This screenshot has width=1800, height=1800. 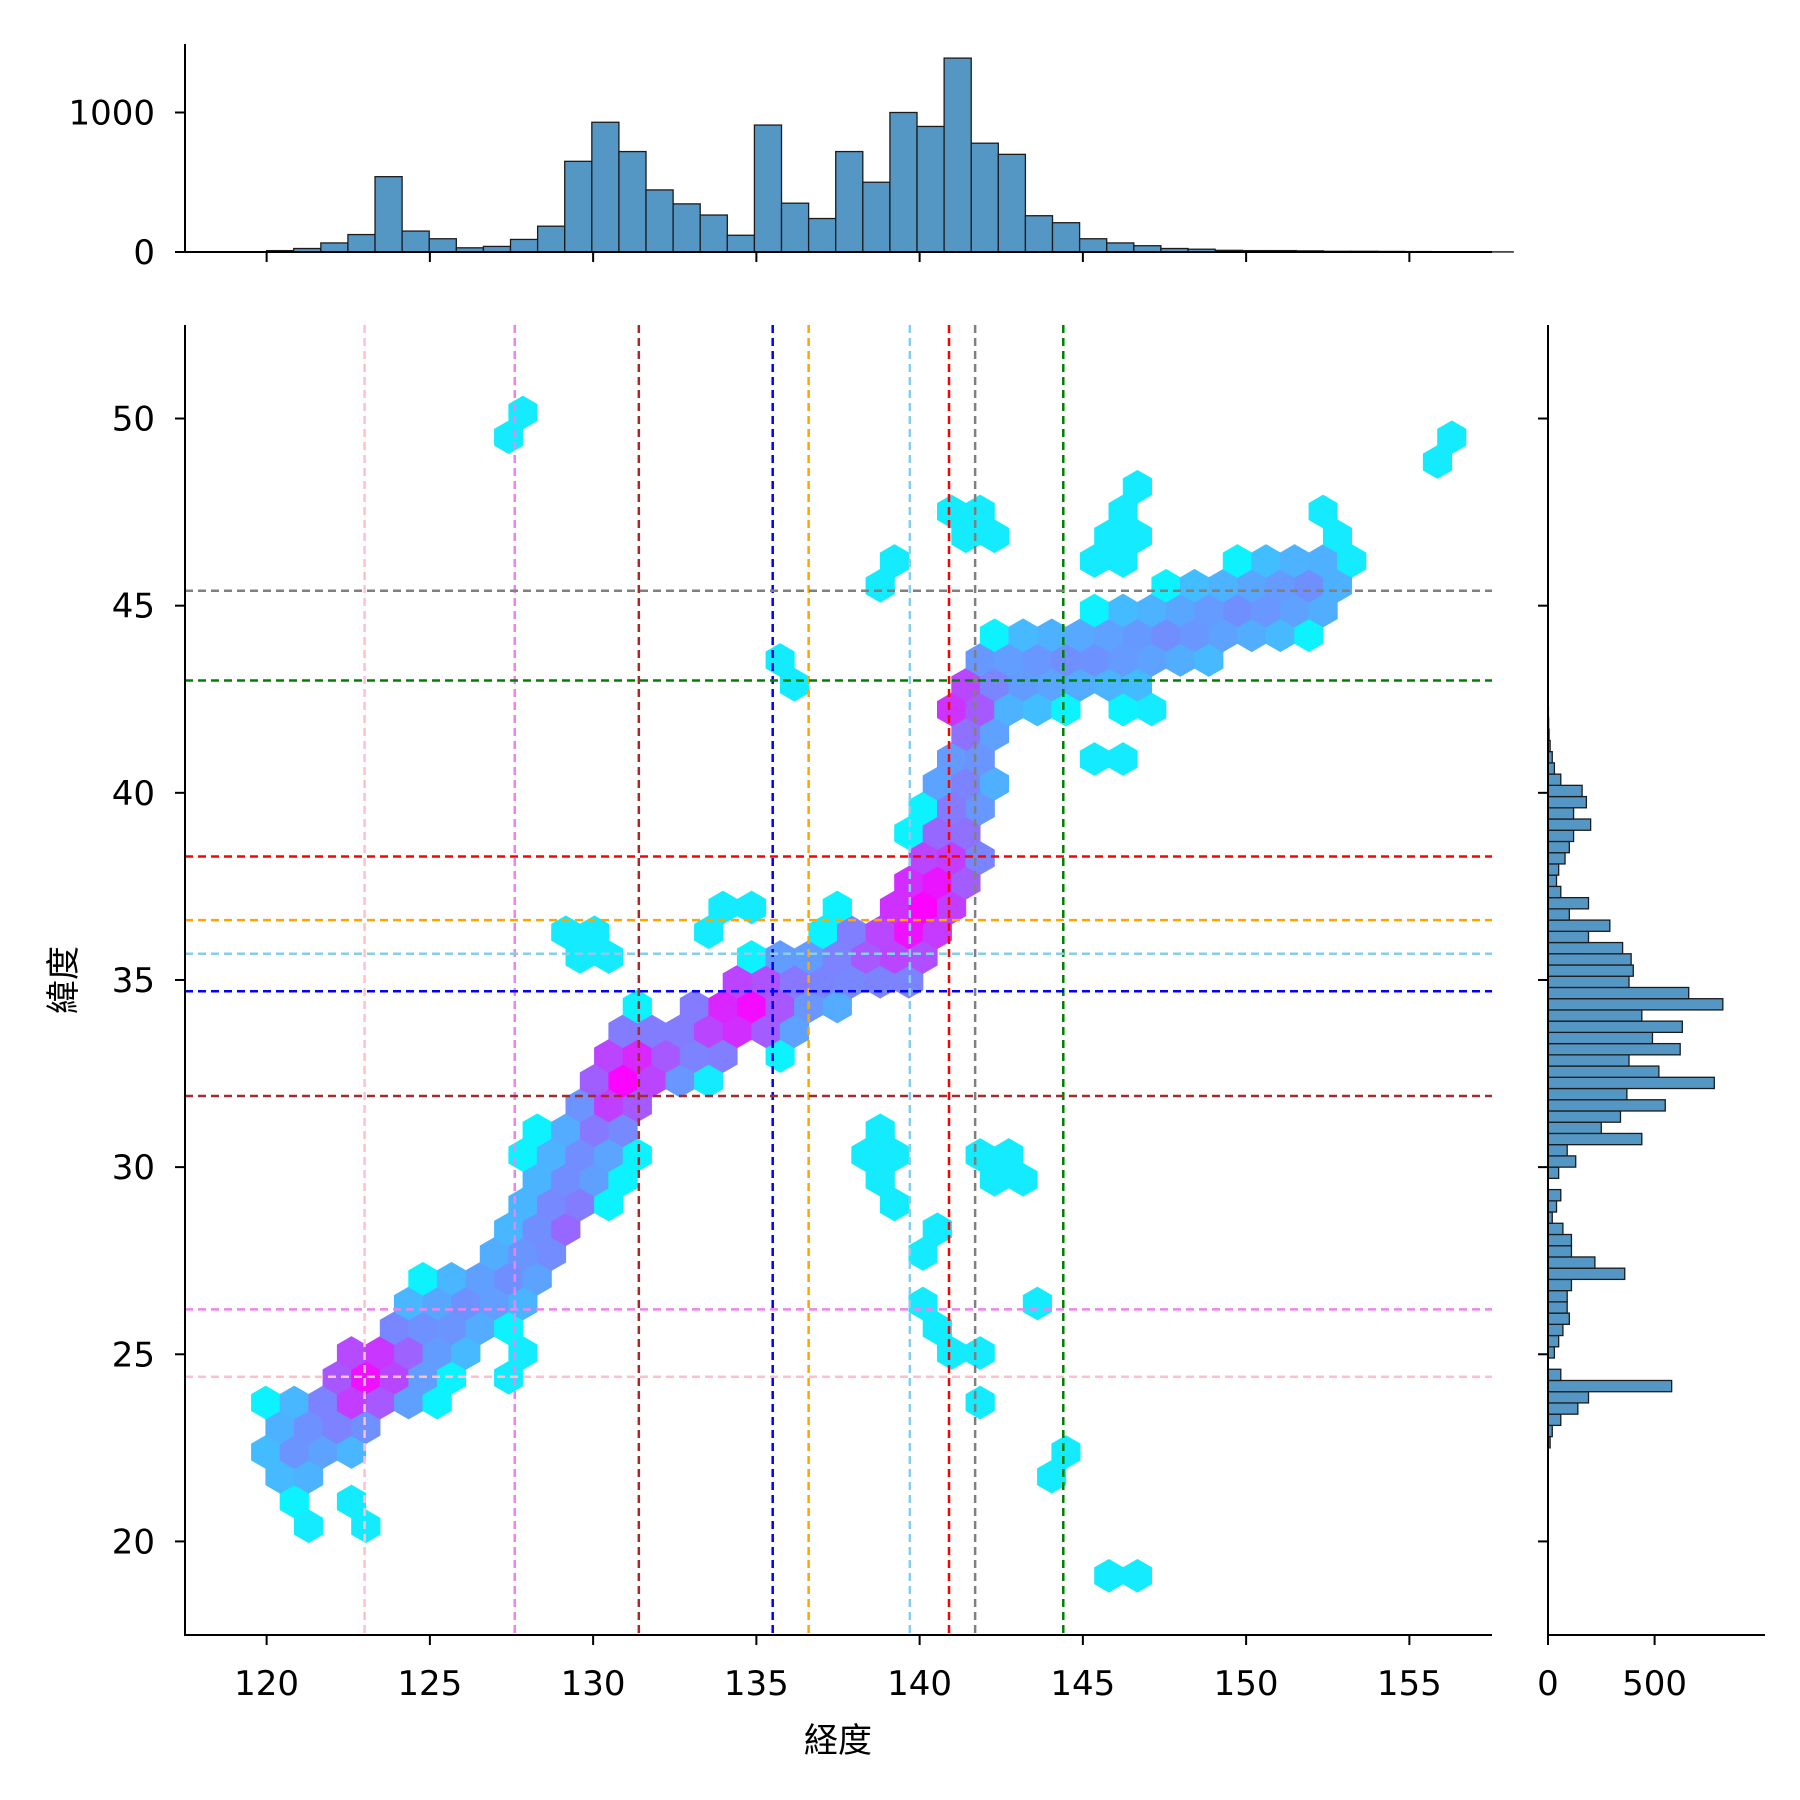 What do you see at coordinates (64, 980) in the screenshot?
I see `y-axis-label: 緯度` at bounding box center [64, 980].